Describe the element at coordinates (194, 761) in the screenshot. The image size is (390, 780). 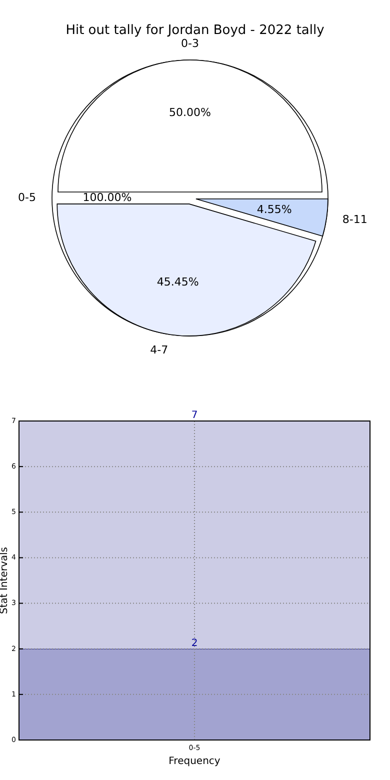
I see `x-axis-title: Frequency` at that location.